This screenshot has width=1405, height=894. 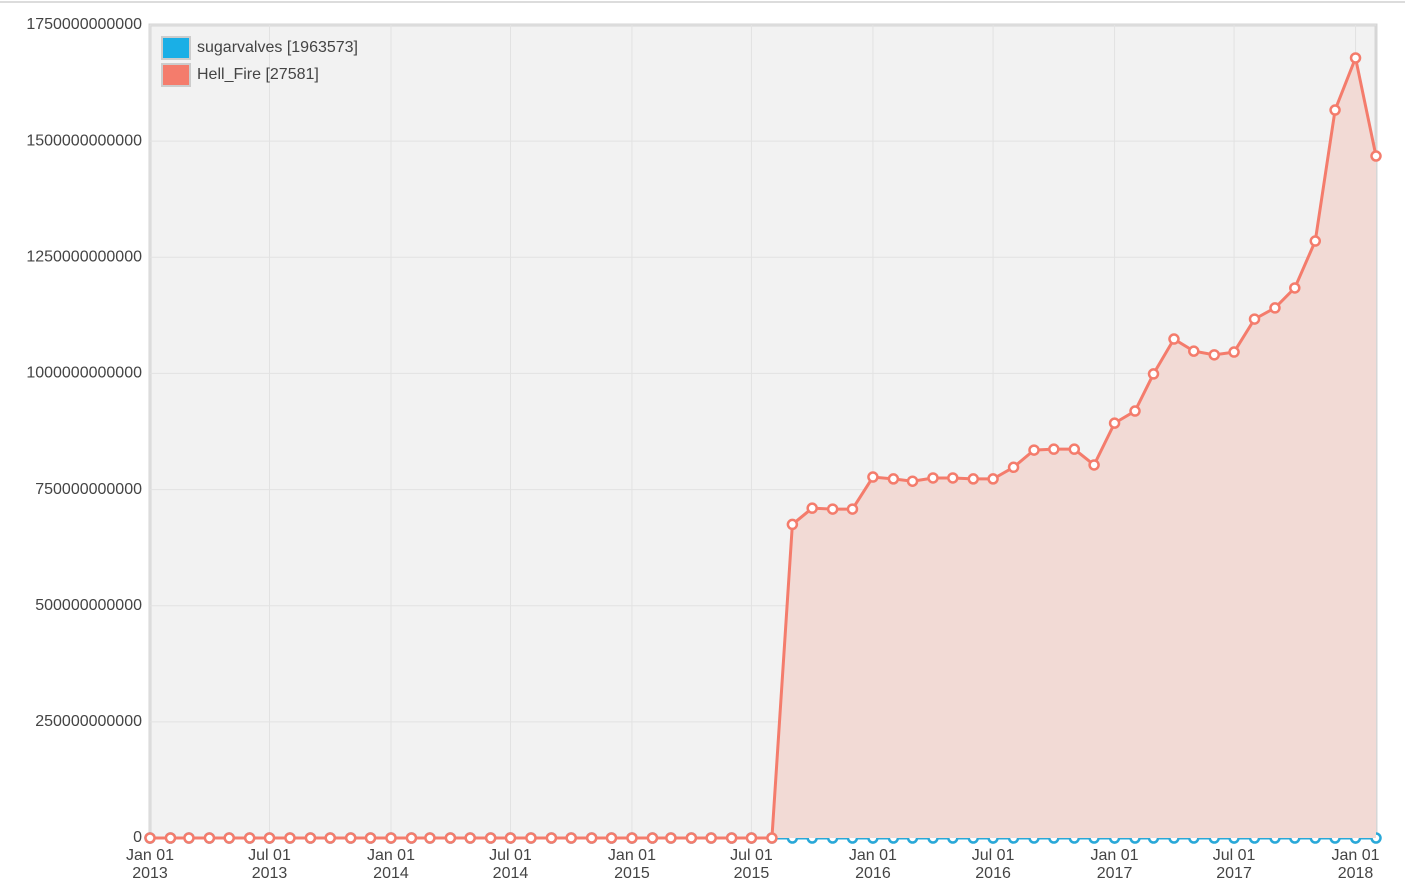 I want to click on y-tick-label: 1500000000000, so click(x=84, y=140).